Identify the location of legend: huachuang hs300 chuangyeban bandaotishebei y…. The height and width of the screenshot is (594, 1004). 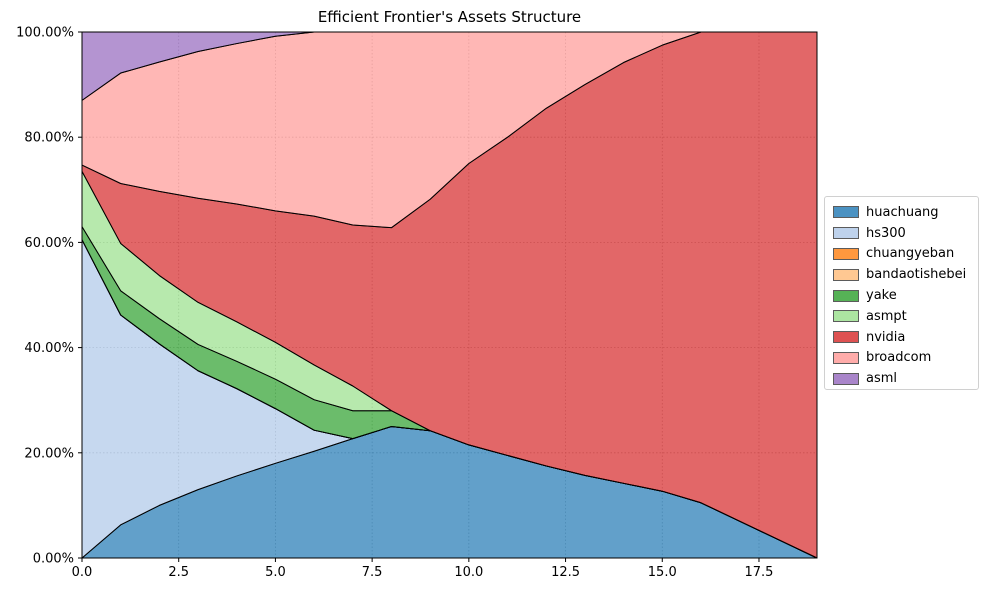
(901, 293).